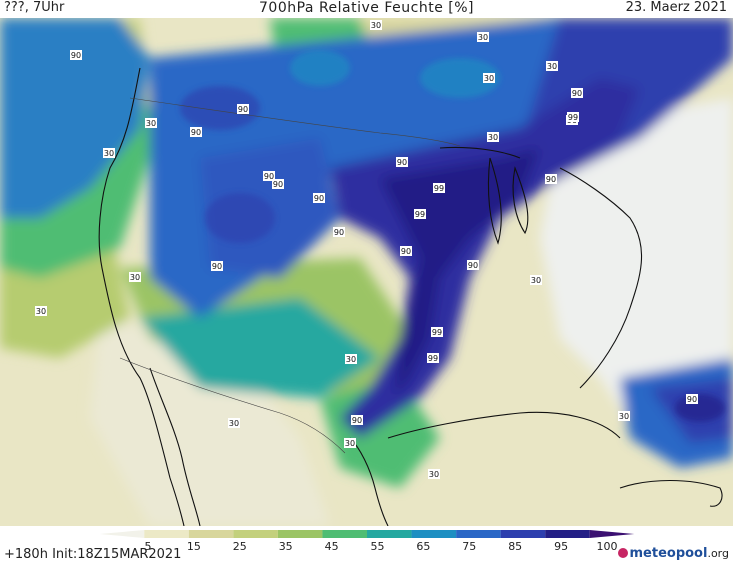  I want to click on forecast-time-label: ???, 7Uhr, so click(34, 7).